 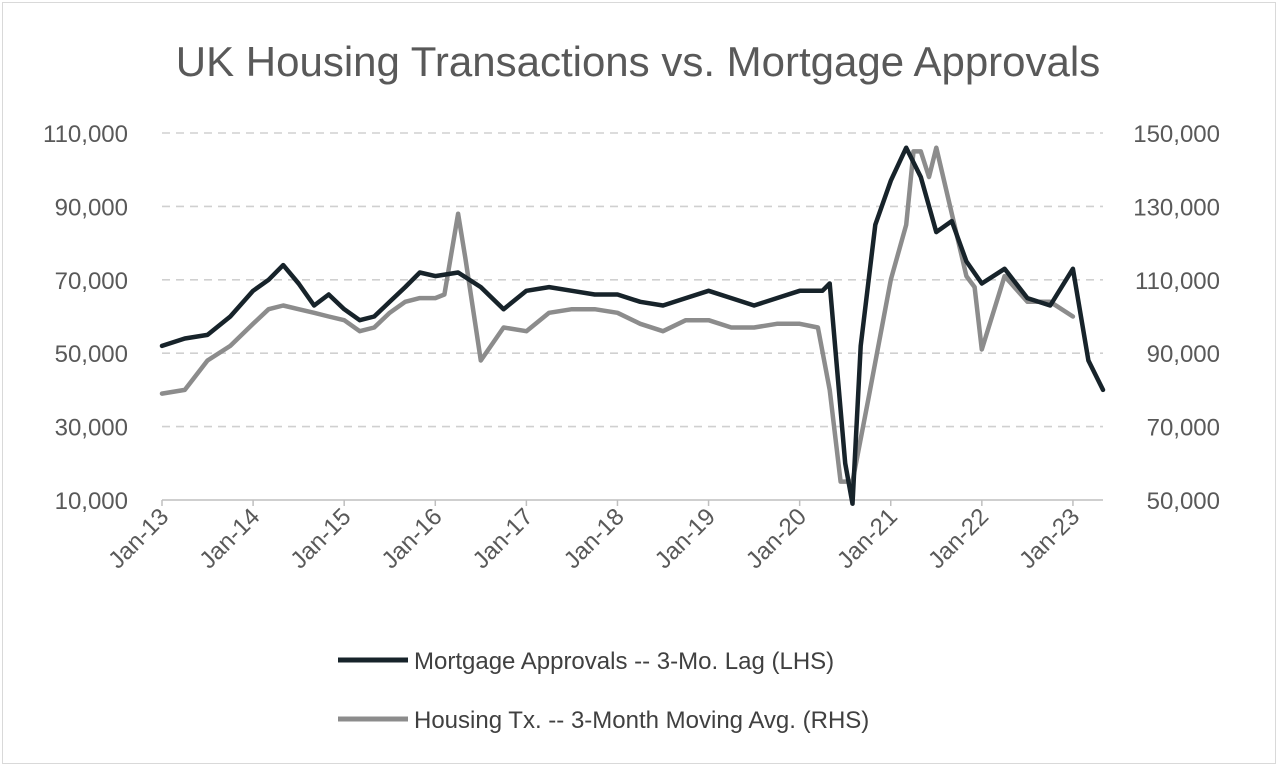 I want to click on x-tick-label: Jan-22, so click(x=958, y=538).